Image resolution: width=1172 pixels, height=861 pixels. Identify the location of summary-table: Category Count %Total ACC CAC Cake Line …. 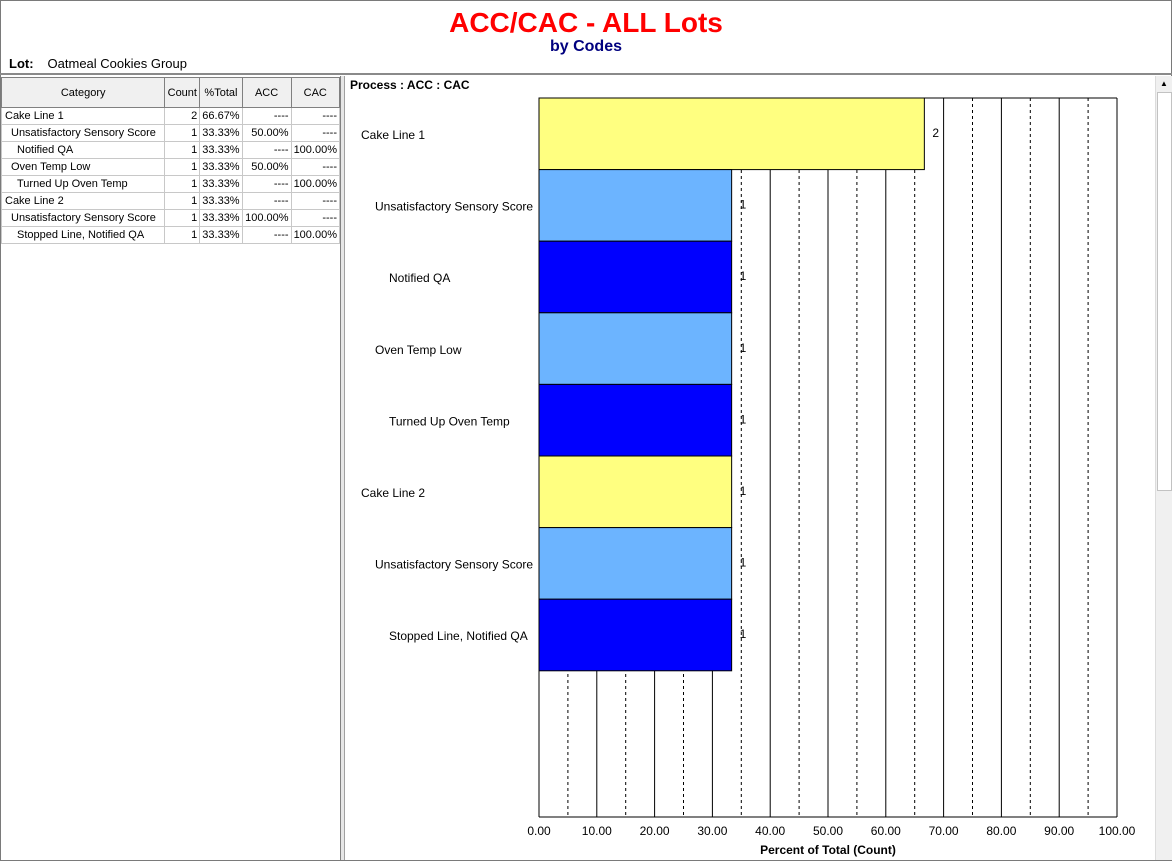
(170, 160).